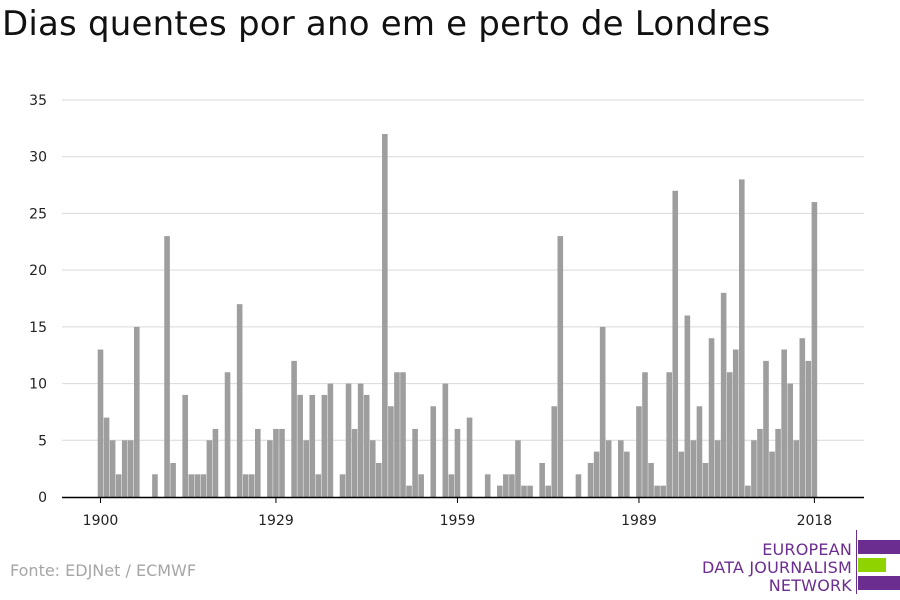 Image resolution: width=900 pixels, height=600 pixels. Describe the element at coordinates (814, 349) in the screenshot. I see `bar-2018` at that location.